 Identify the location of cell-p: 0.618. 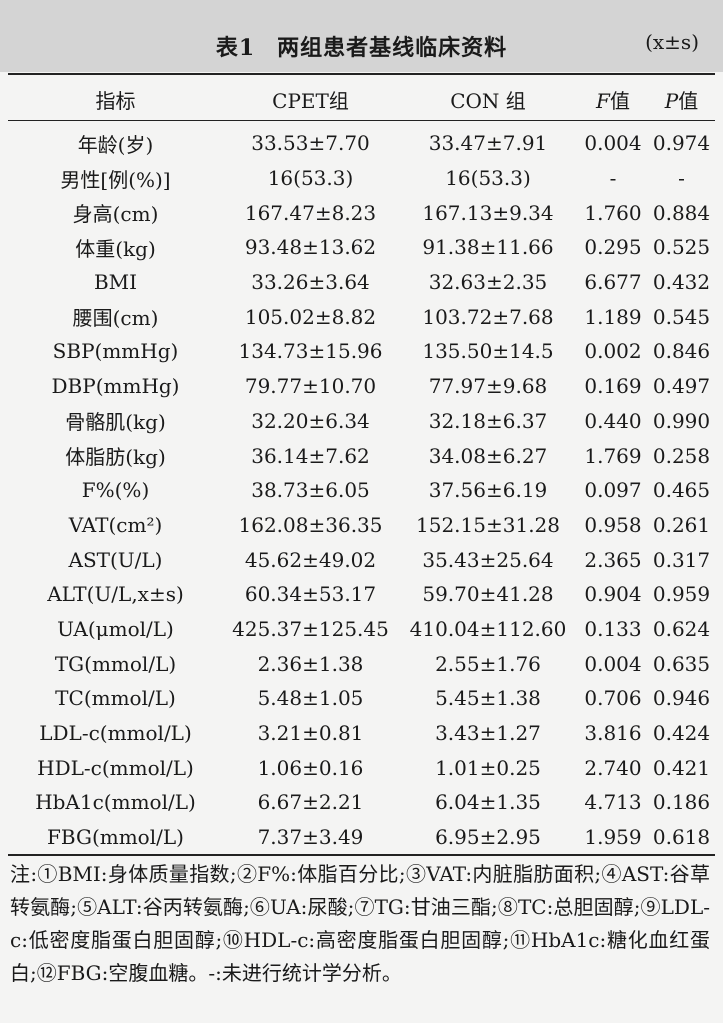
(681, 837).